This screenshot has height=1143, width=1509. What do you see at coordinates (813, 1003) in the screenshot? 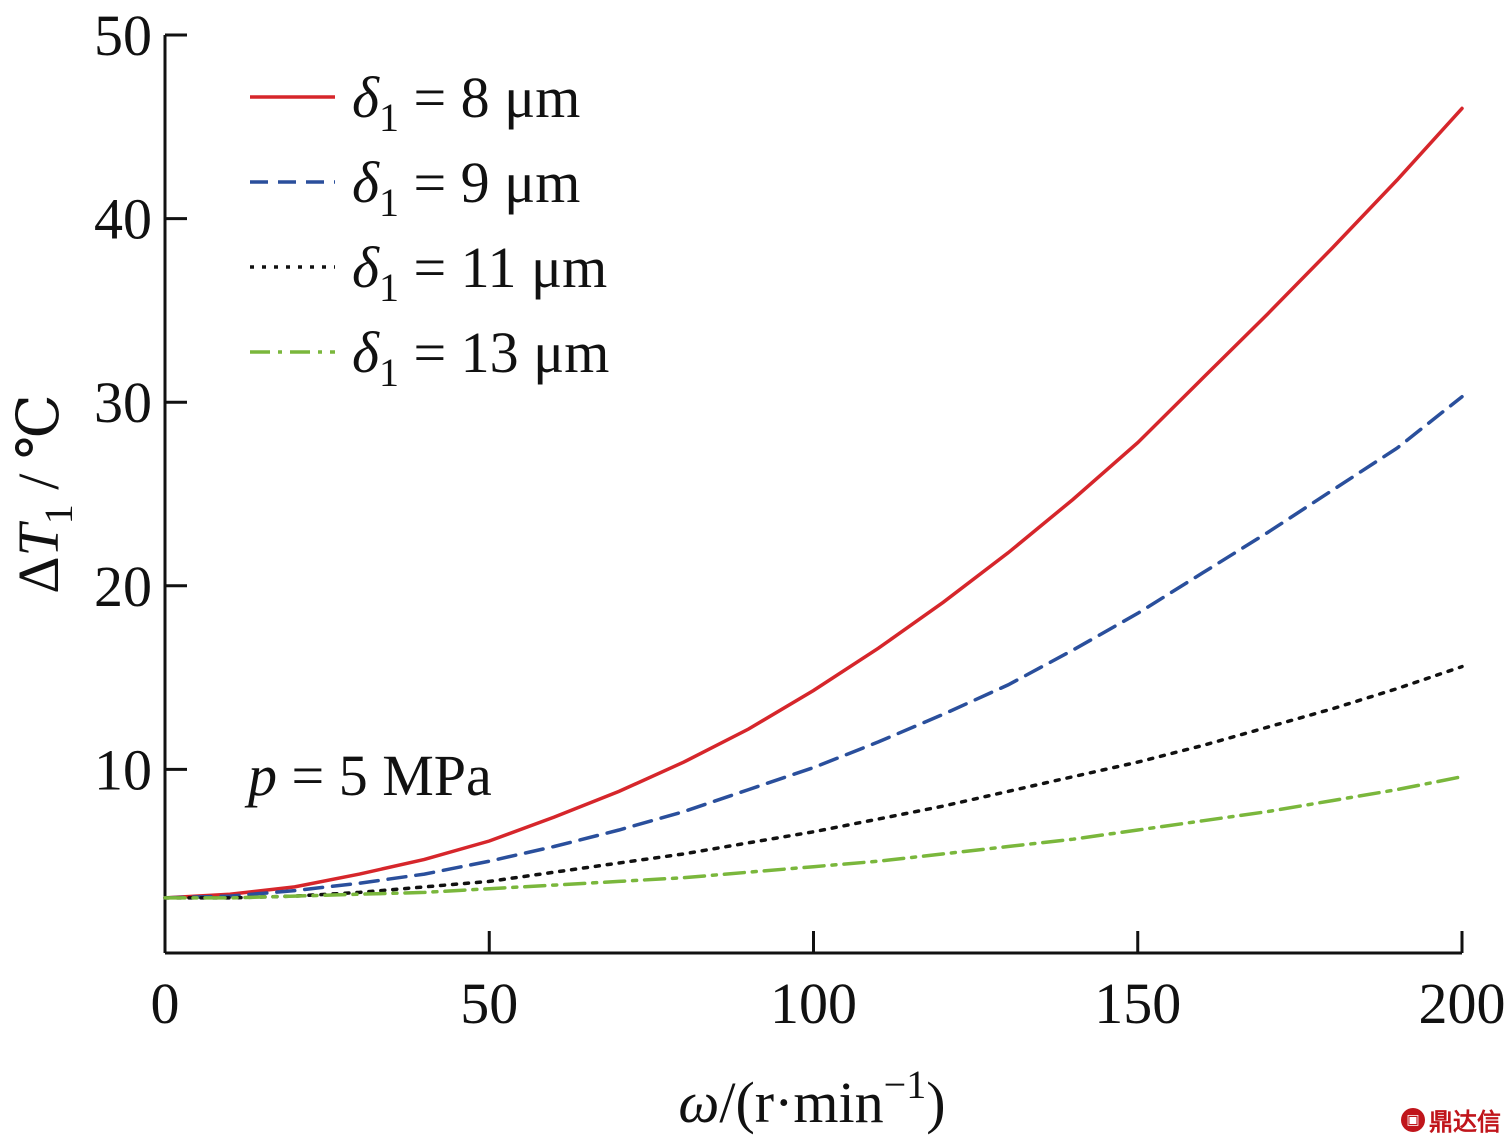
I see `x-tick-label: 100` at bounding box center [813, 1003].